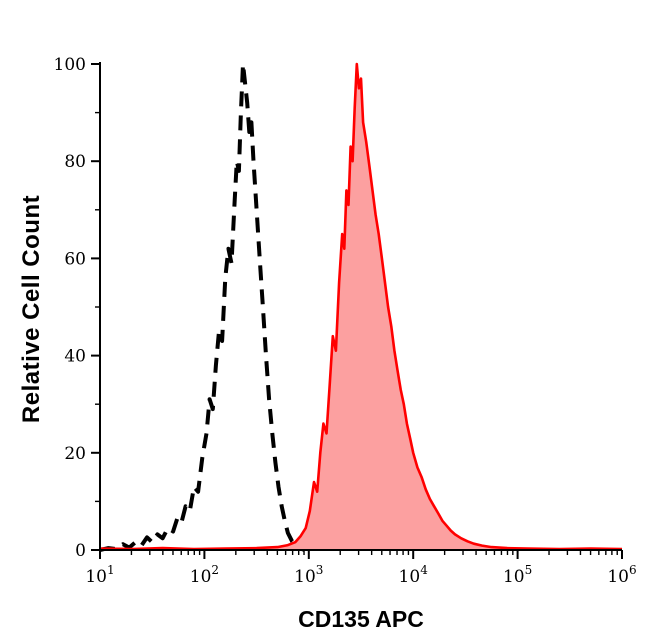  What do you see at coordinates (361, 619) in the screenshot?
I see `x-axis-label: CD135 APC` at bounding box center [361, 619].